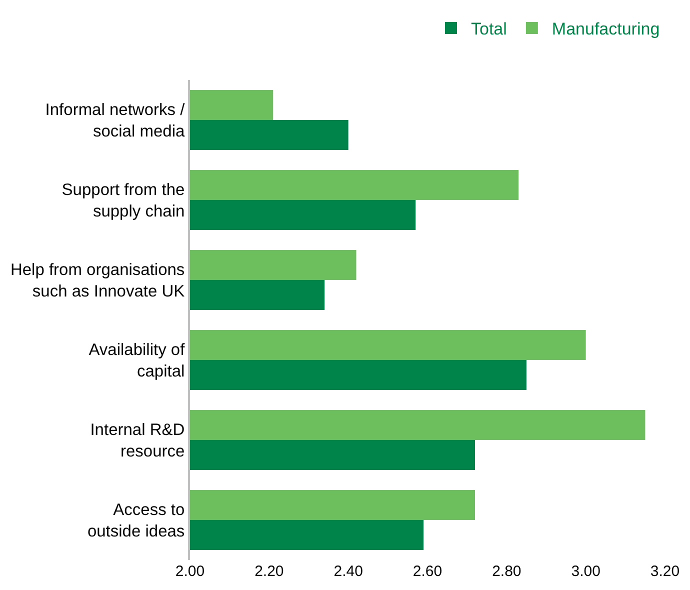 The image size is (690, 590). What do you see at coordinates (507, 571) in the screenshot?
I see `x-tick-label: 2.80` at bounding box center [507, 571].